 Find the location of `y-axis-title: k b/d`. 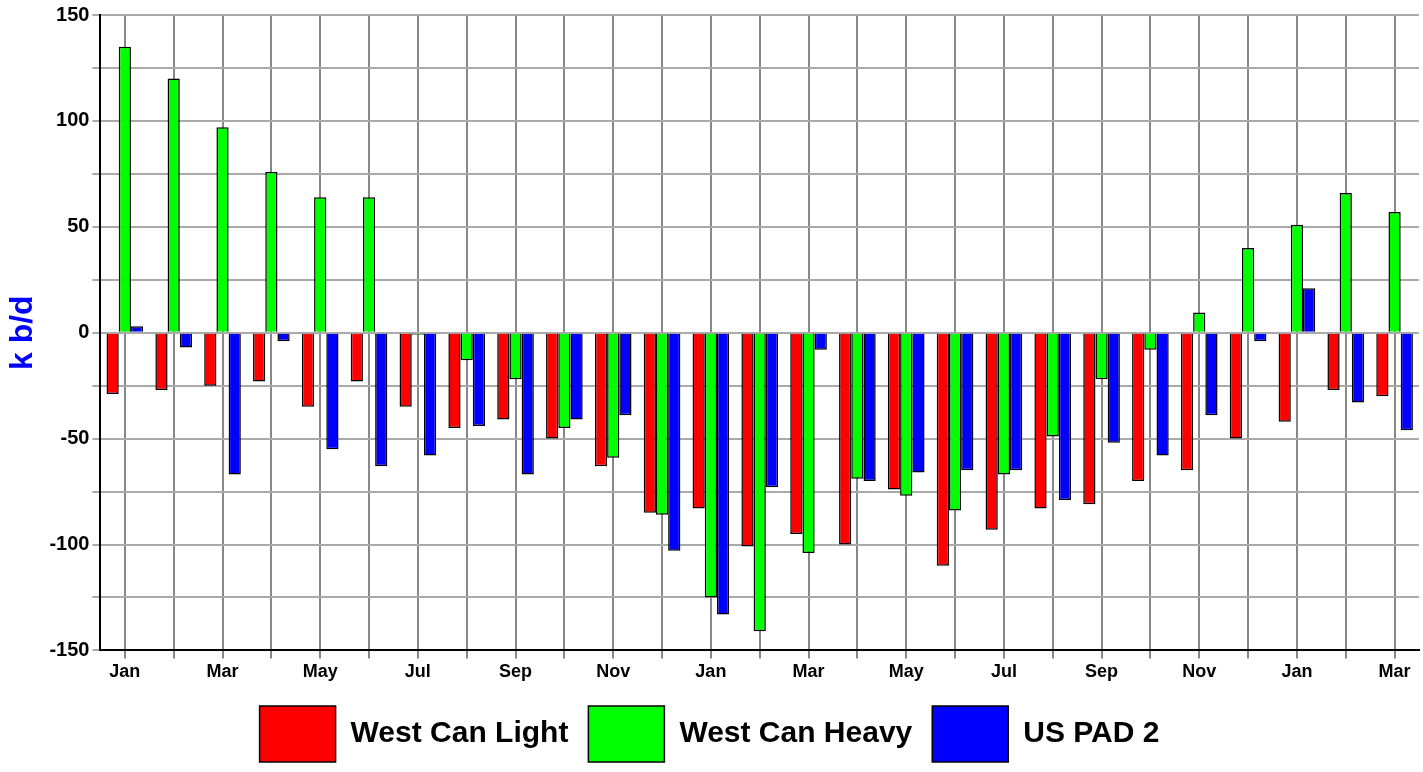

y-axis-title: k b/d is located at coordinates (21, 333).